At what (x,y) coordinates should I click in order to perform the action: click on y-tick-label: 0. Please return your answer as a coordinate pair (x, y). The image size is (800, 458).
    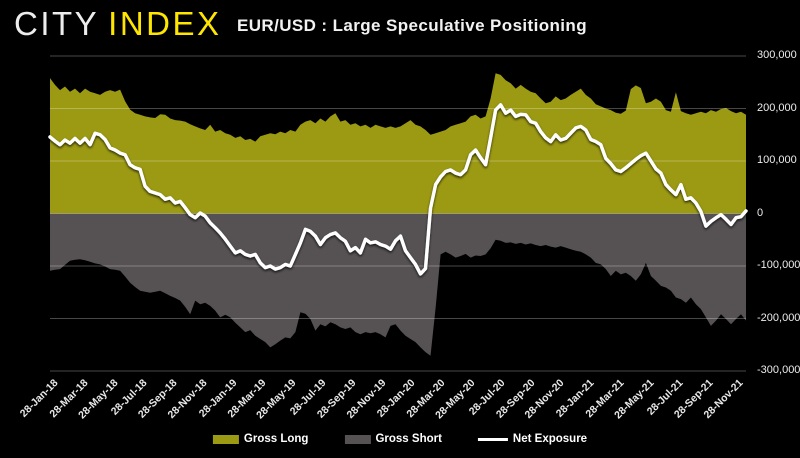
    Looking at the image, I should click on (760, 212).